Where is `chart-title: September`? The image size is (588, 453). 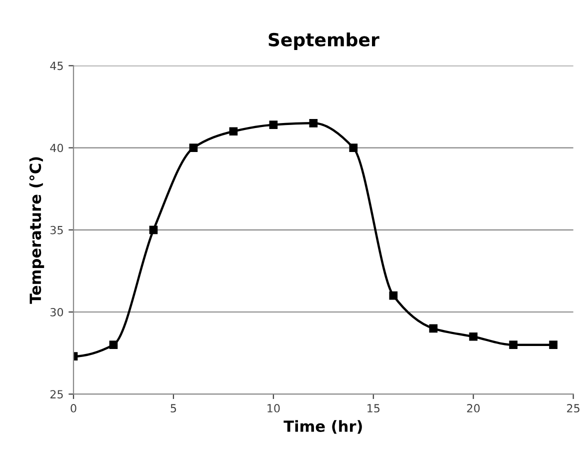 chart-title: September is located at coordinates (324, 41).